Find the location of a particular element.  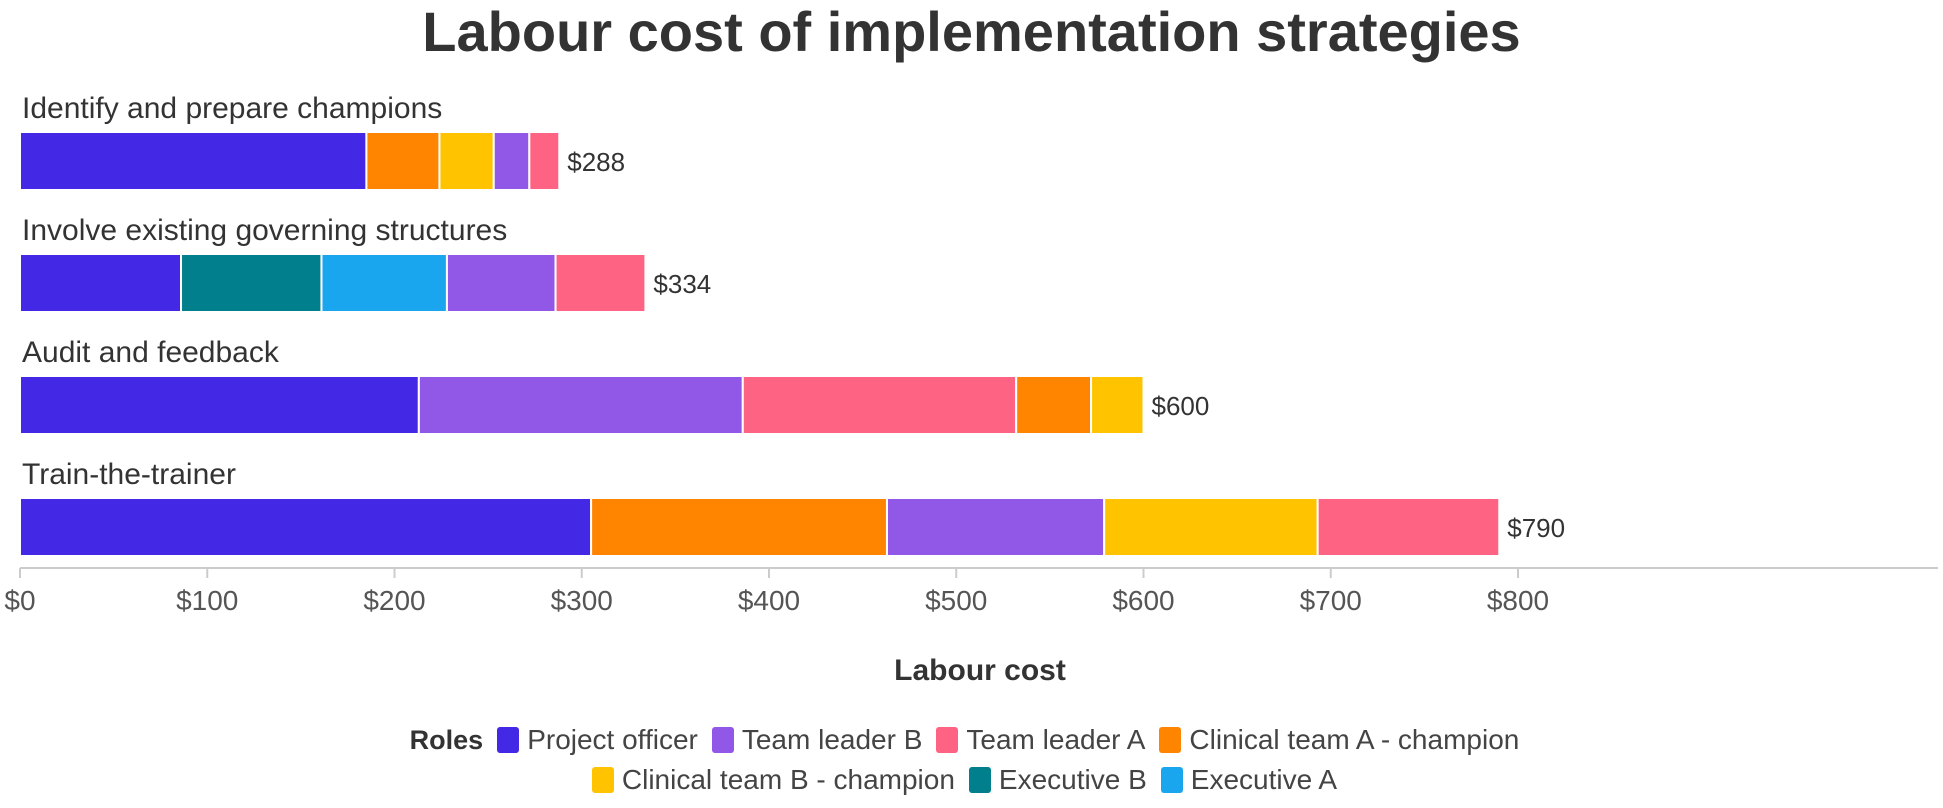

legend-label: Executive B is located at coordinates (1072, 779).